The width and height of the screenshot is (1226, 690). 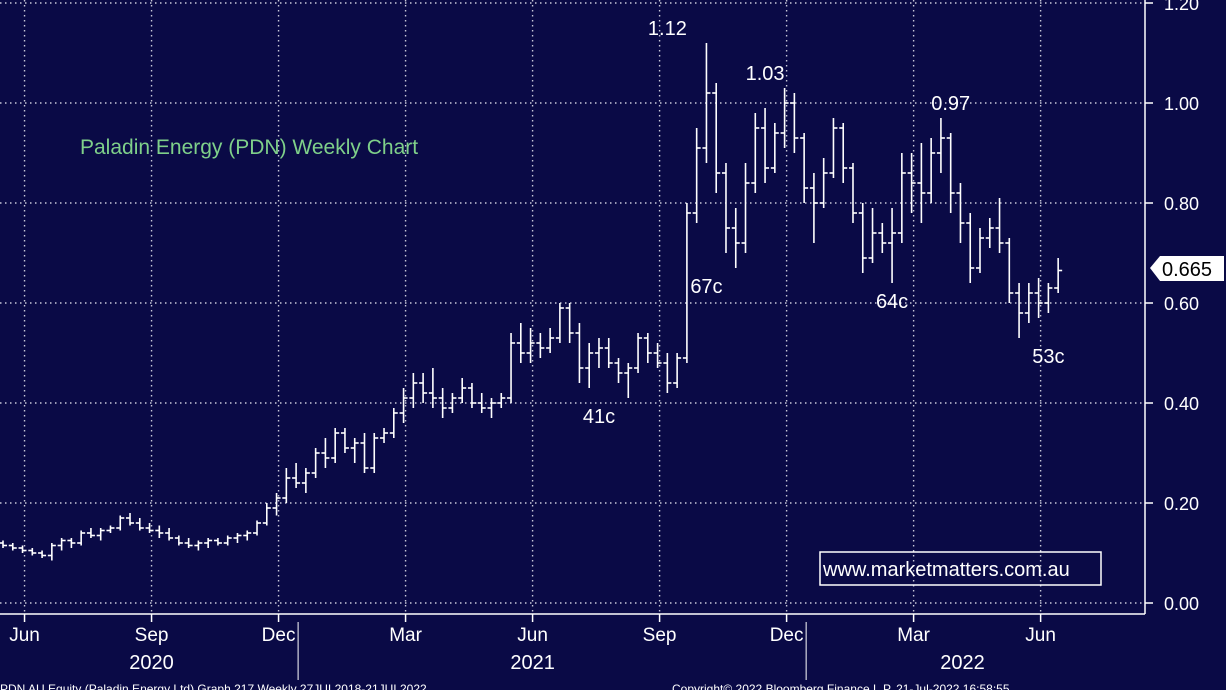 What do you see at coordinates (1048, 357) in the screenshot?
I see `price-annotation: 53c` at bounding box center [1048, 357].